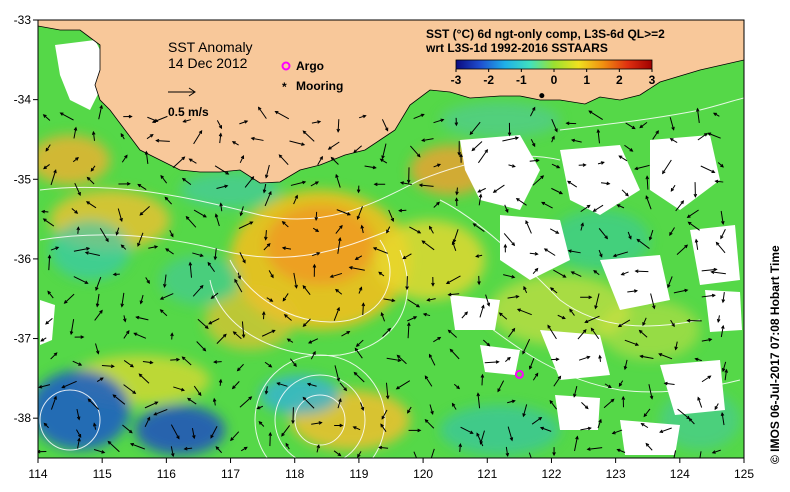 This screenshot has width=790, height=492. Describe the element at coordinates (188, 112) in the screenshot. I see `vector-scale-label: 0.5 m/s` at that location.